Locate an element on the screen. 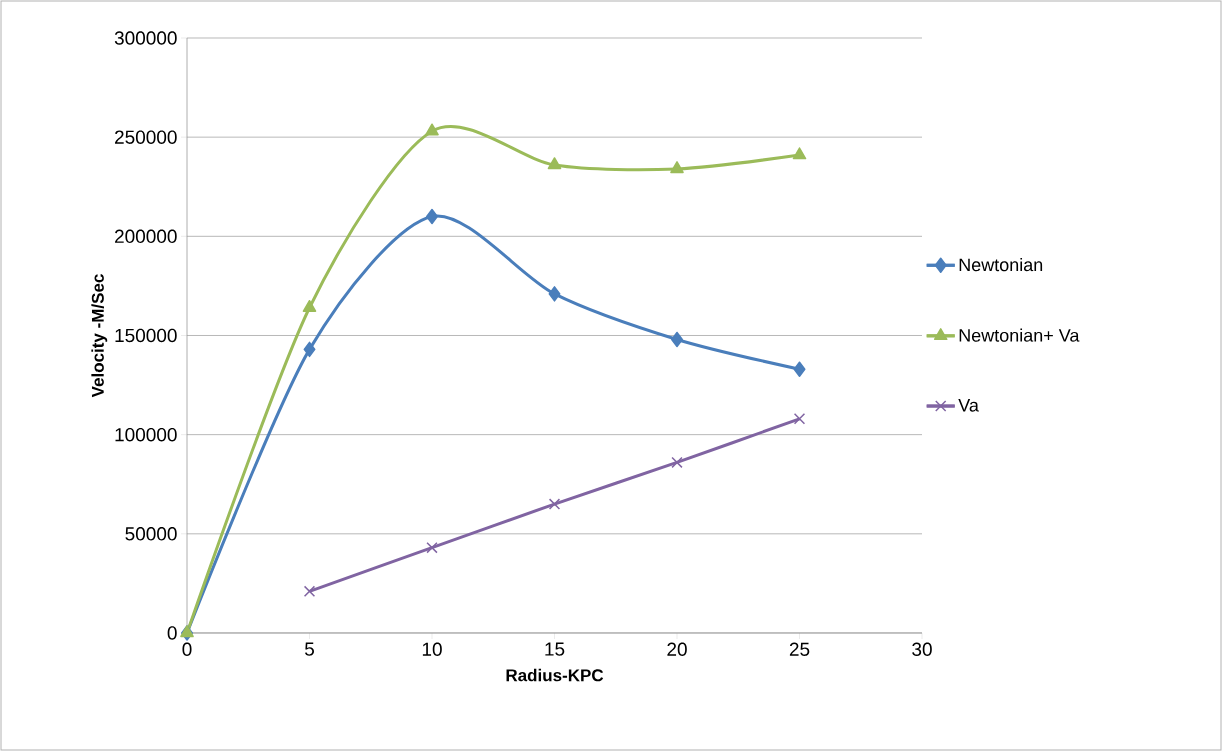 The width and height of the screenshot is (1222, 751). x-tick-label: 10 is located at coordinates (432, 649).